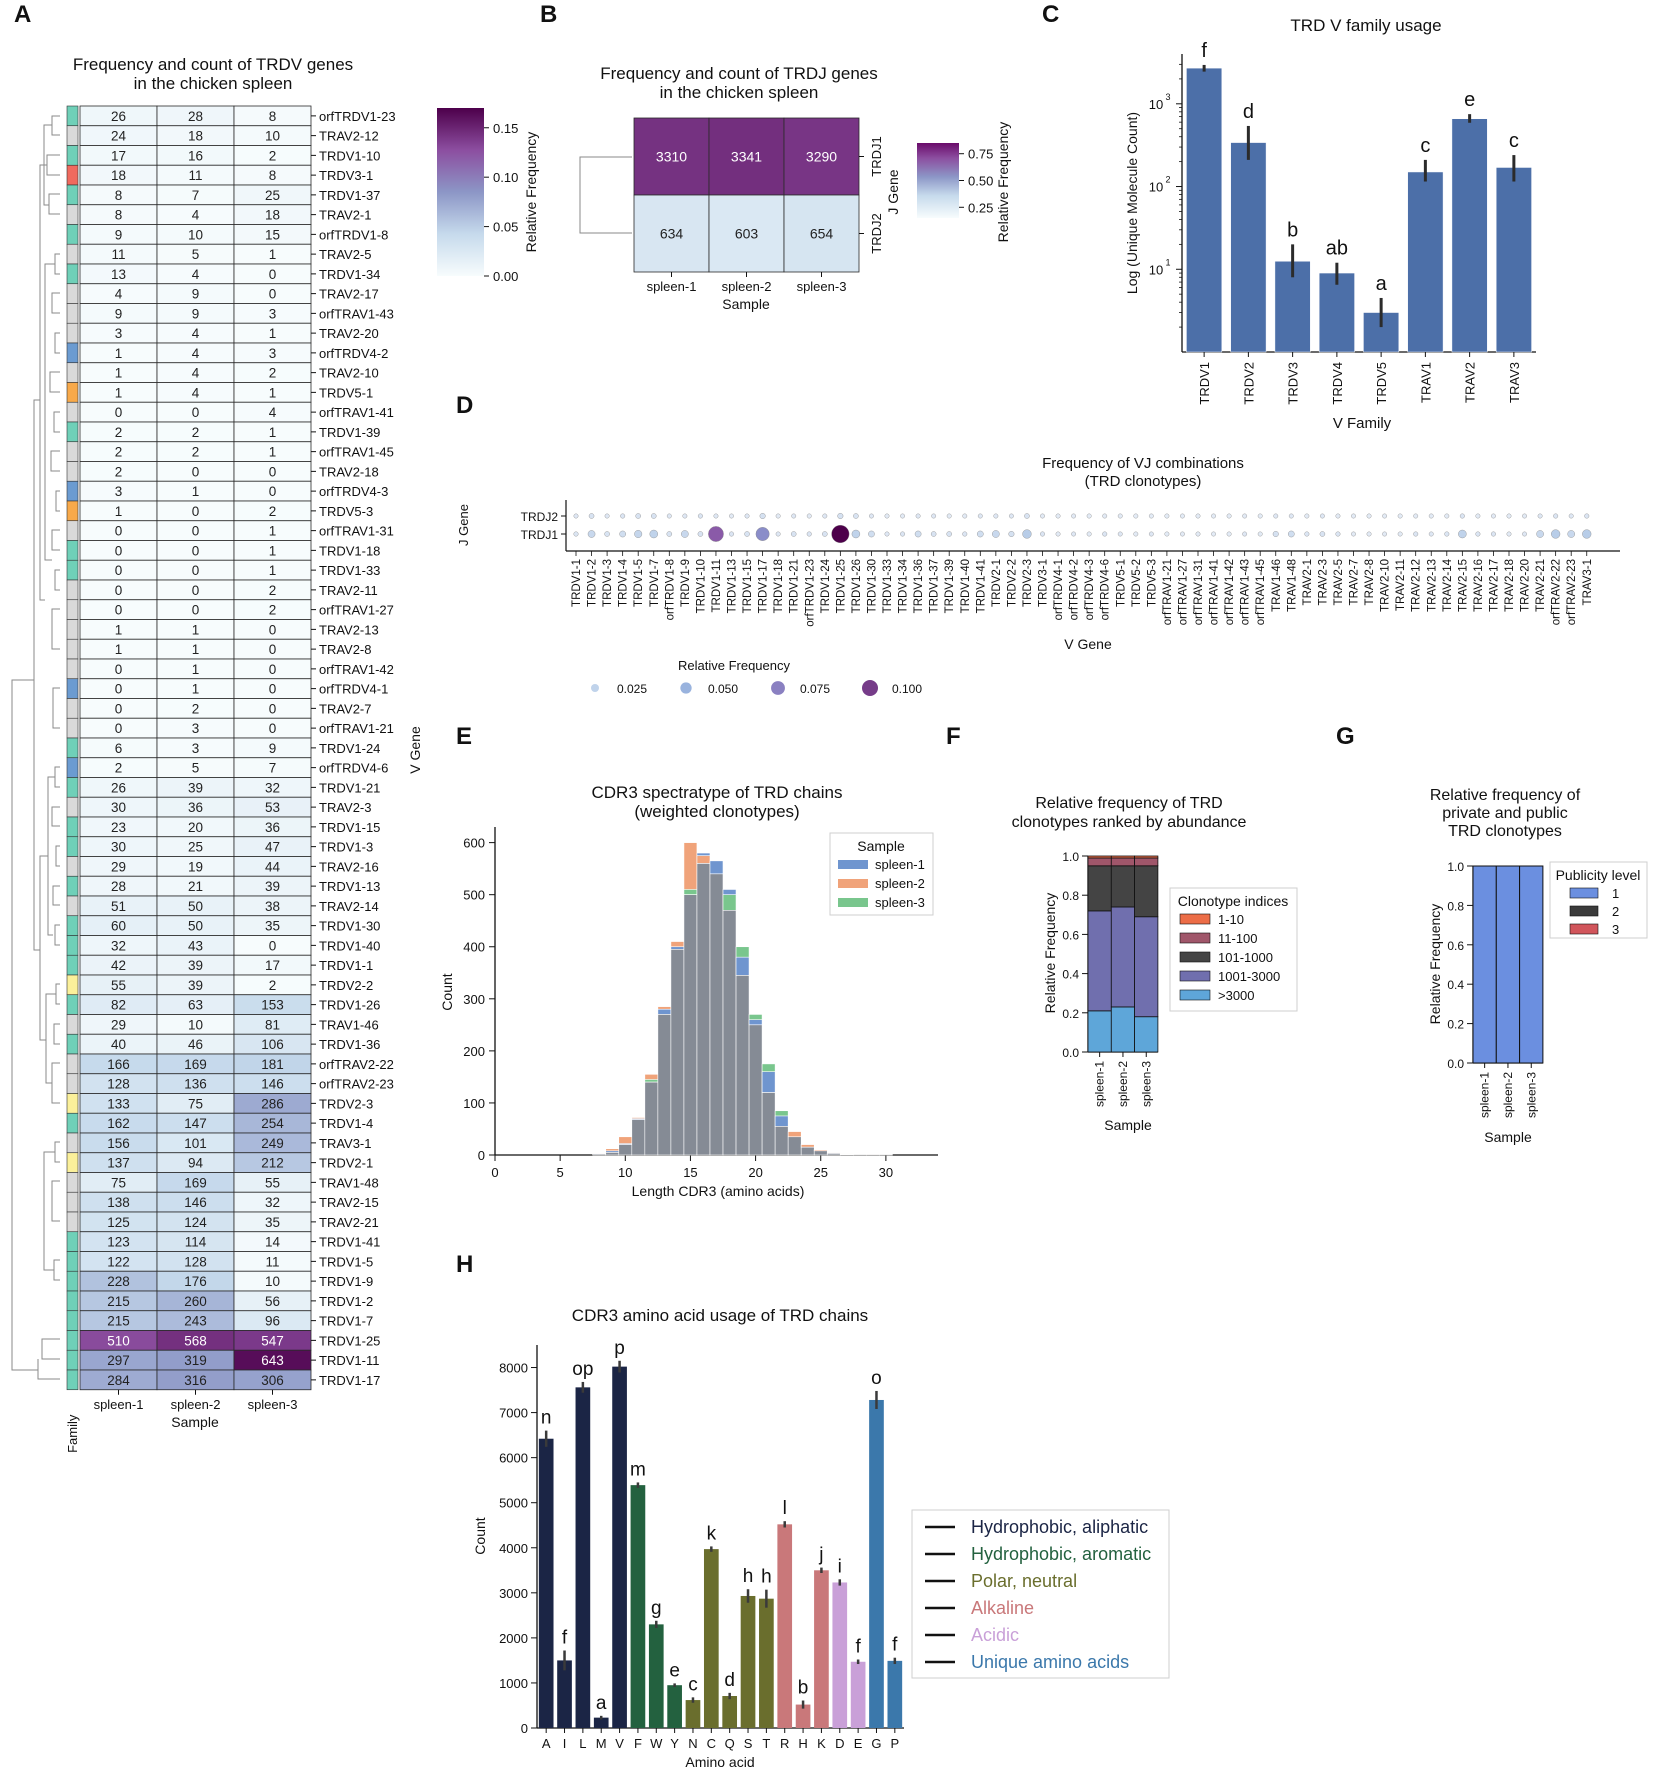 Image resolution: width=1654 pixels, height=1771 pixels. What do you see at coordinates (195, 155) in the screenshot?
I see `cell-value: 16` at bounding box center [195, 155].